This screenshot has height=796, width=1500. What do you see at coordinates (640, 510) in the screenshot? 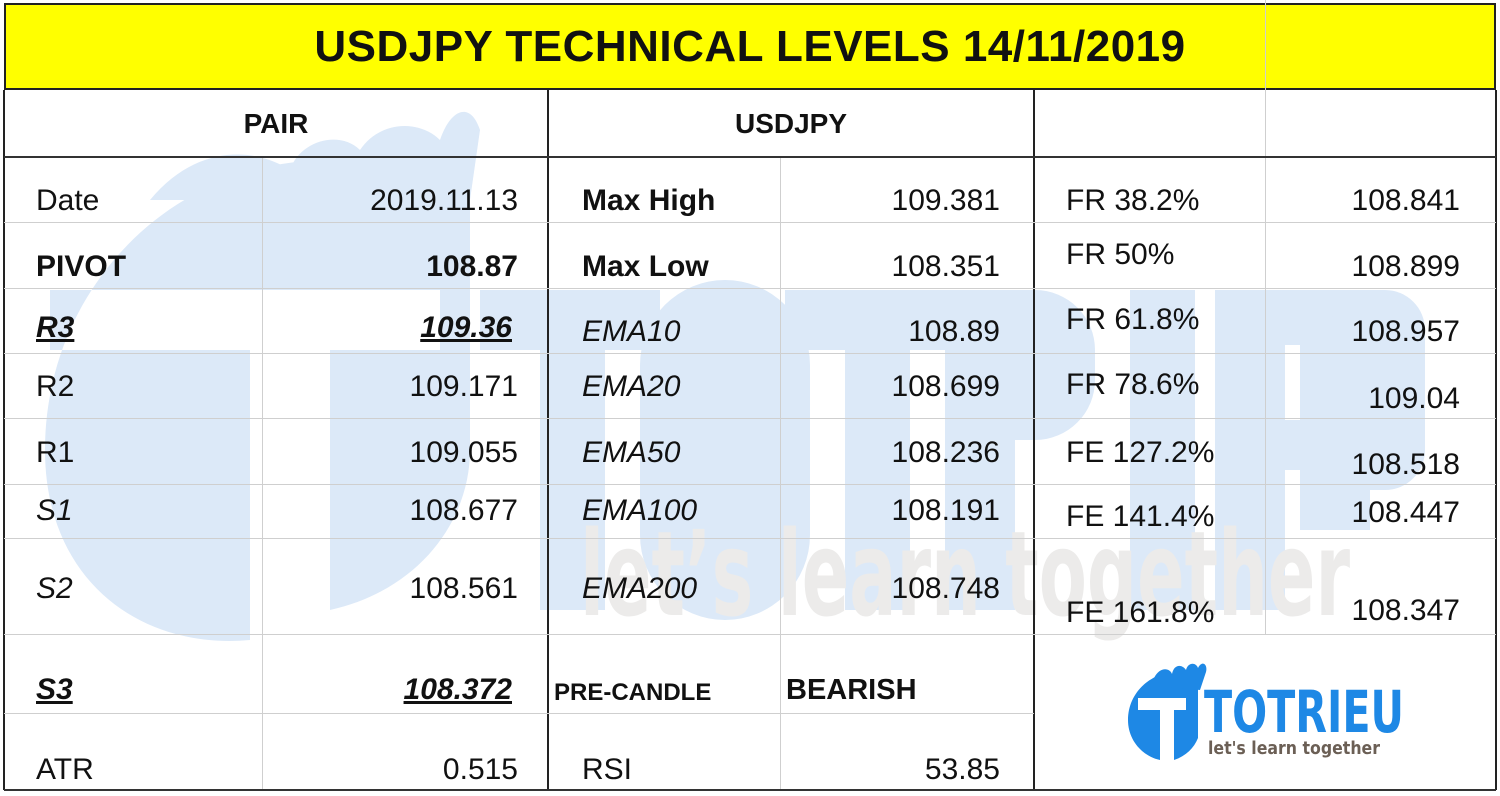
I see `indicator-label-ema100: EMA100` at bounding box center [640, 510].